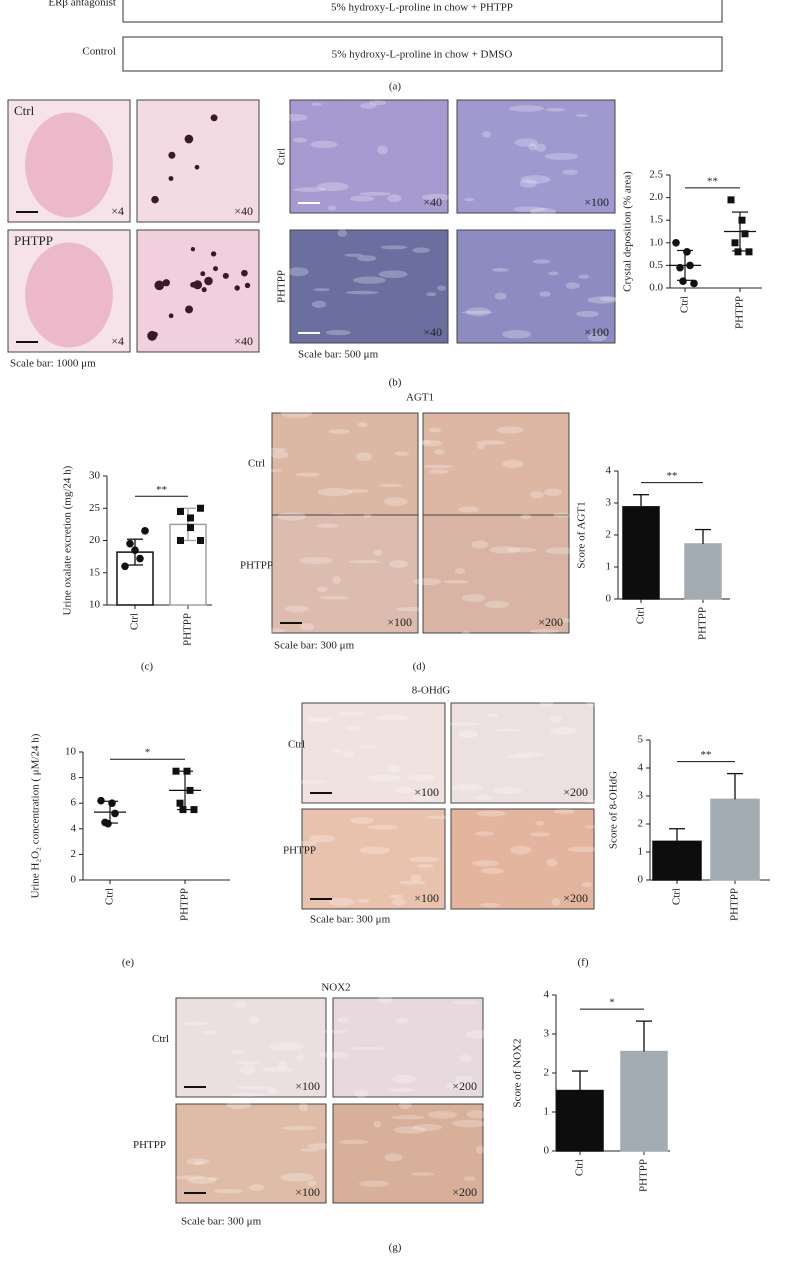  I want to click on y-tick-label: 0.0, so click(656, 288).